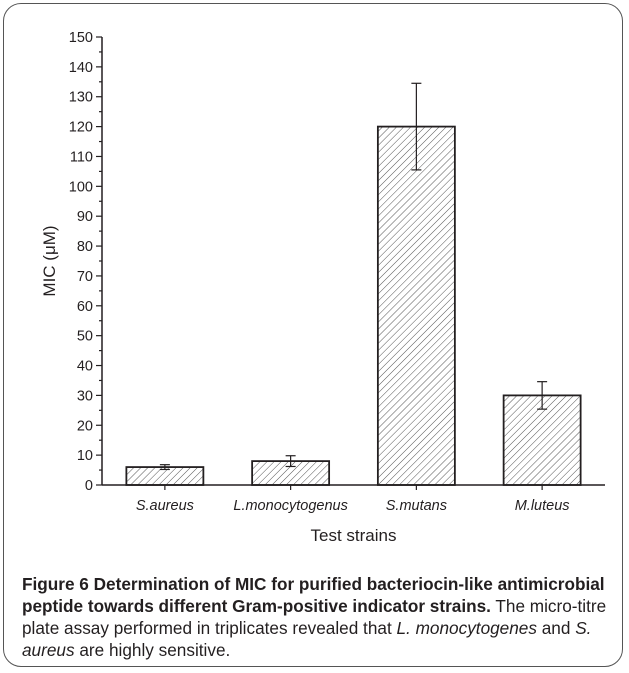 Image resolution: width=629 pixels, height=673 pixels. Describe the element at coordinates (81, 157) in the screenshot. I see `y-tick-label: 110` at that location.